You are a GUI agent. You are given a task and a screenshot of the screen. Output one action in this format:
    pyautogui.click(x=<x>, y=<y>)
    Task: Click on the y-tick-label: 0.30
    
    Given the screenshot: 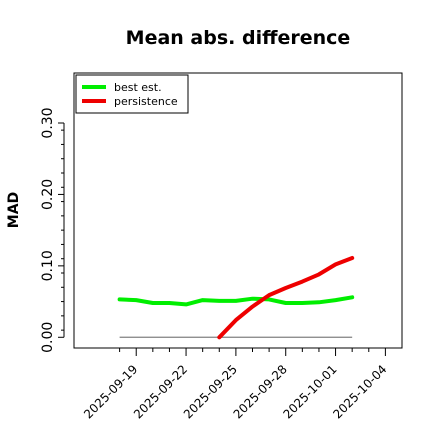 What is the action you would take?
    pyautogui.click(x=48, y=122)
    